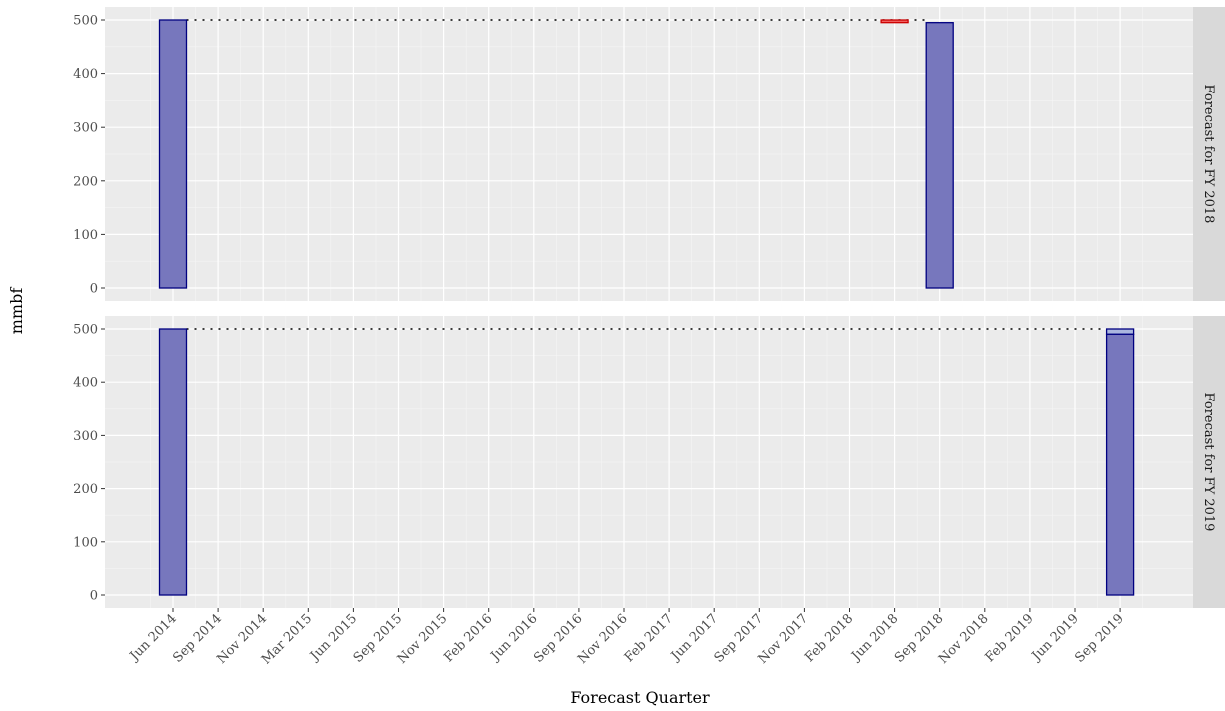 This screenshot has height=711, width=1225. Describe the element at coordinates (423, 639) in the screenshot. I see `x-tick-label: Nov 2015` at that location.